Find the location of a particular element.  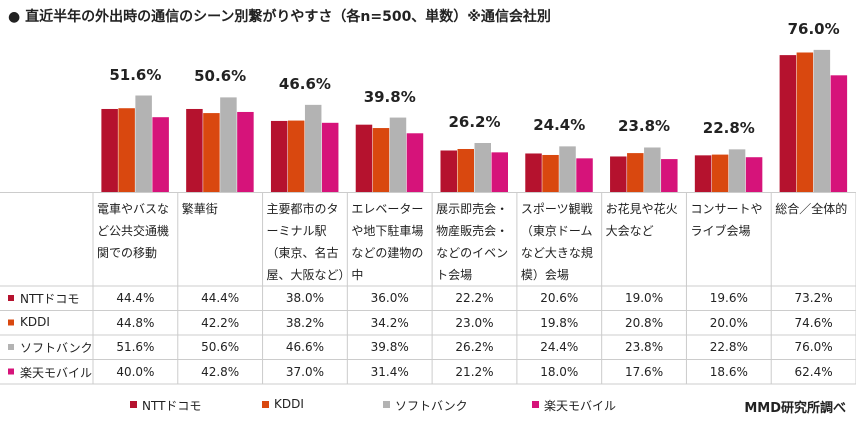

table-cell: 22.2% is located at coordinates (474, 298).